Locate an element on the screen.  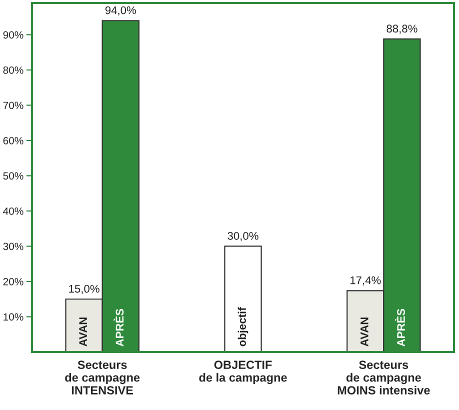
y-tick-label: 70% is located at coordinates (13, 106).